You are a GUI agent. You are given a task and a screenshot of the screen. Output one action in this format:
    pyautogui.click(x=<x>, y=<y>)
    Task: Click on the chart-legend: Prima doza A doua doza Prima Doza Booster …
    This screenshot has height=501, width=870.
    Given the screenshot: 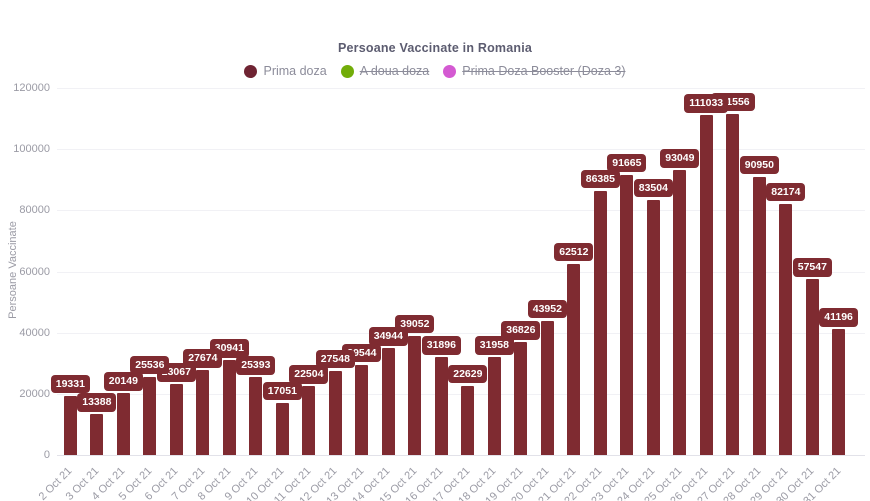 What is the action you would take?
    pyautogui.click(x=435, y=71)
    